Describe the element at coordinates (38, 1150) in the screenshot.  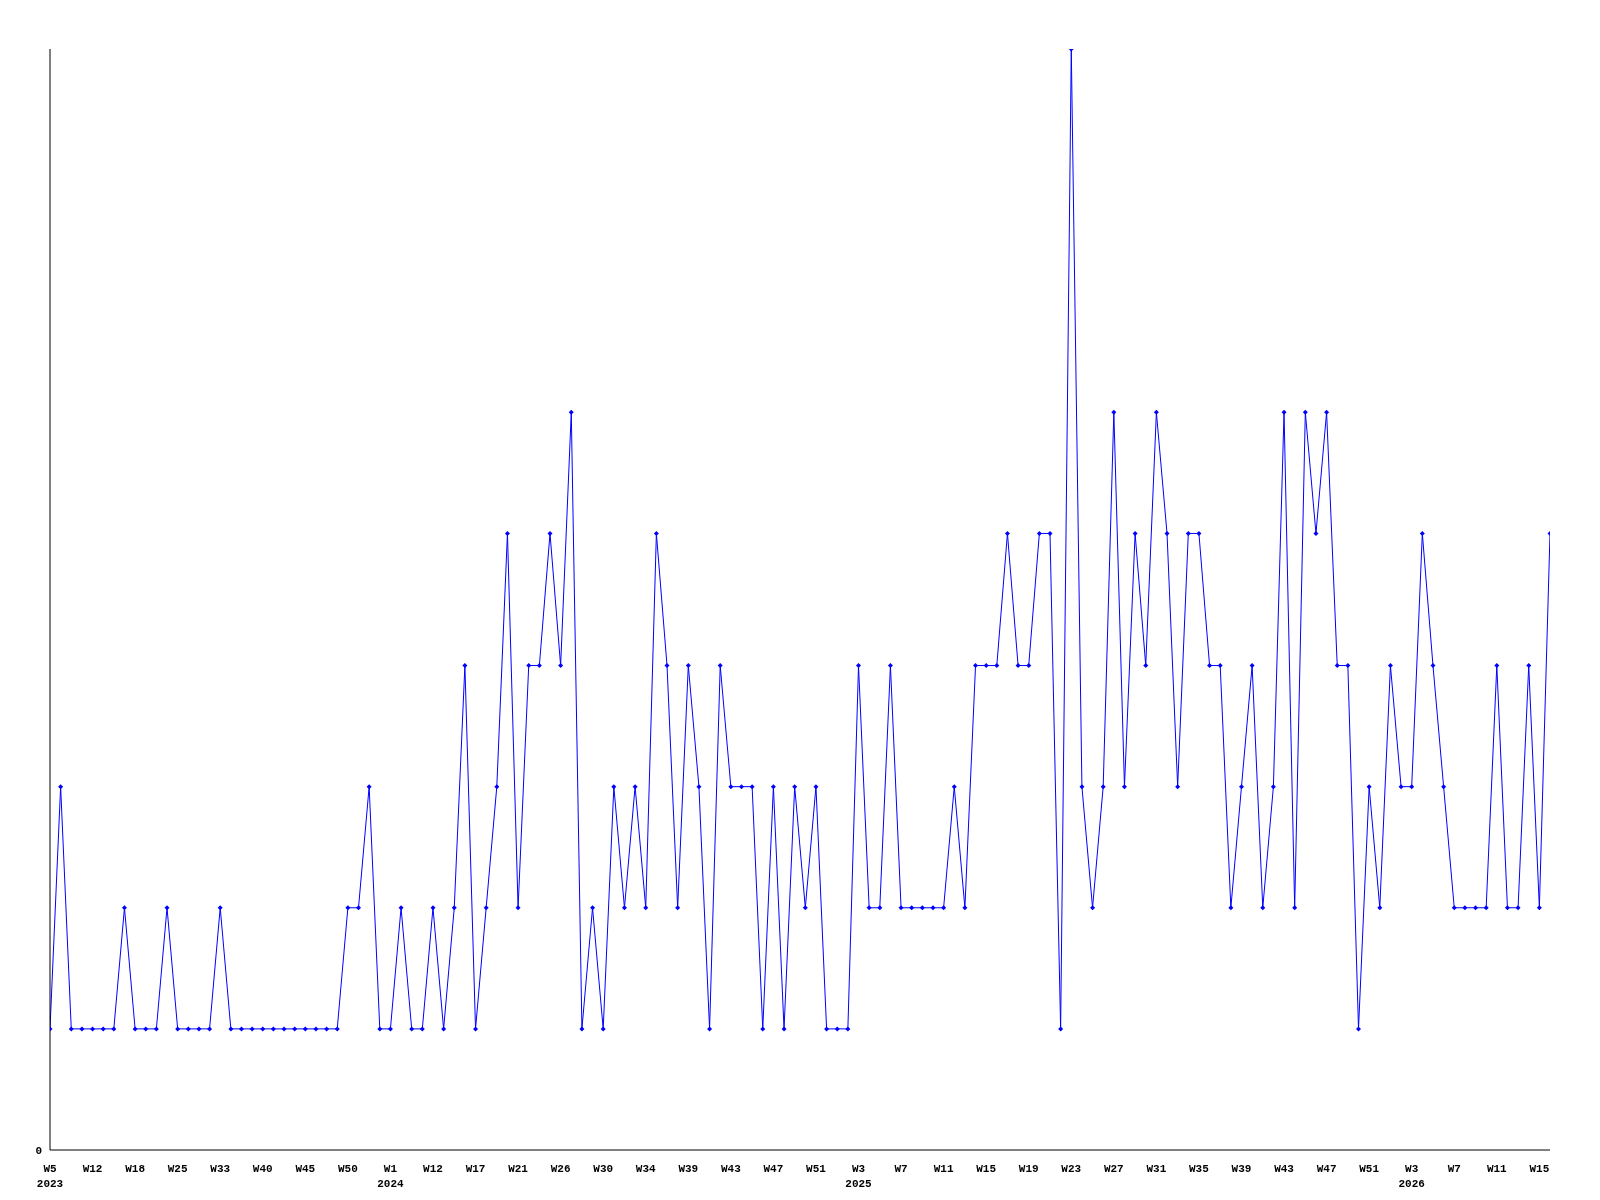
I see `text: 0` at that location.